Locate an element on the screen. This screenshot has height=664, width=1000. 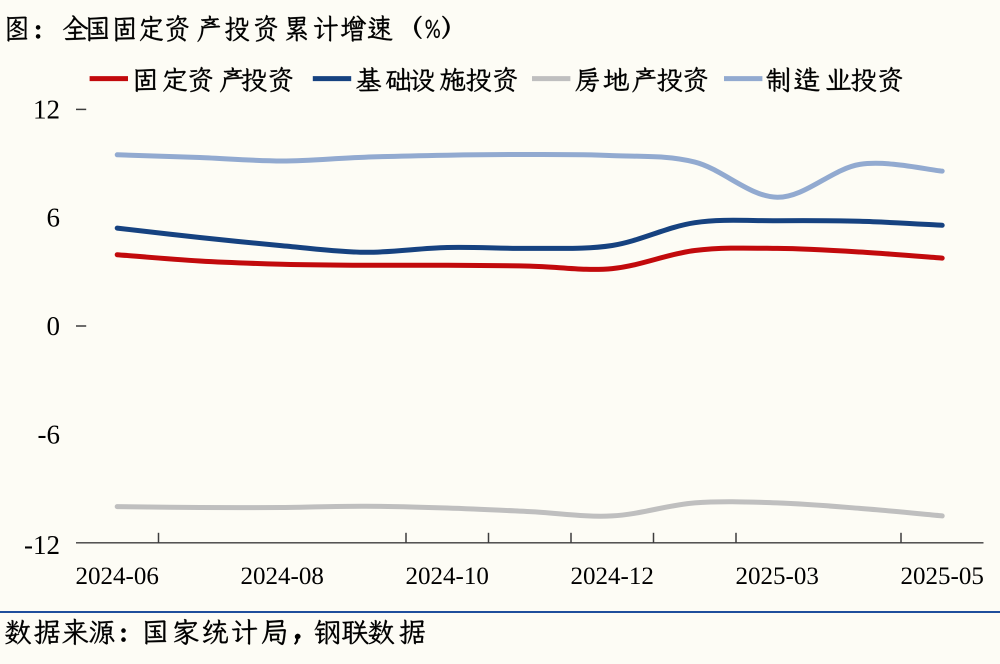
svg-text: -6 is located at coordinates (49, 435).